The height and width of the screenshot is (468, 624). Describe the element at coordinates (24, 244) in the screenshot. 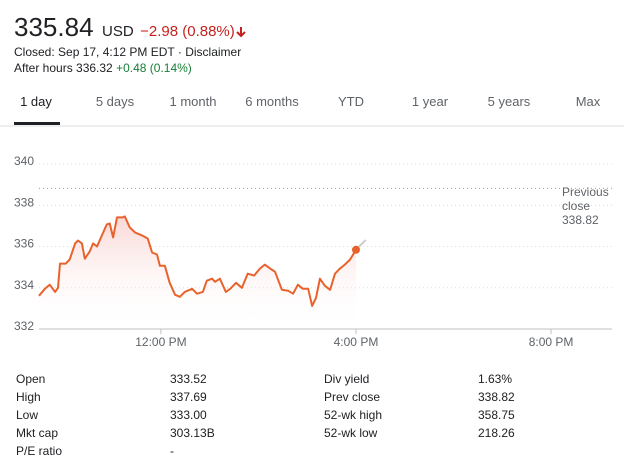

I see `y-tick-label: 336` at that location.